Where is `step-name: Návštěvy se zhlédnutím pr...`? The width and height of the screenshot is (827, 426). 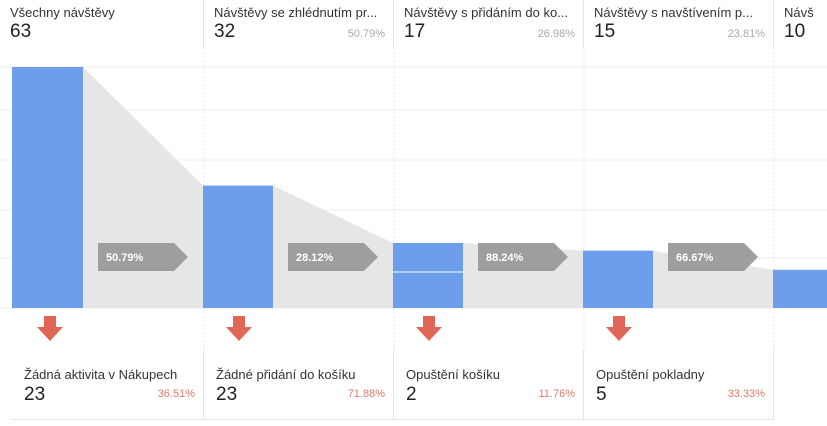 step-name: Návštěvy se zhlédnutím pr... is located at coordinates (296, 12).